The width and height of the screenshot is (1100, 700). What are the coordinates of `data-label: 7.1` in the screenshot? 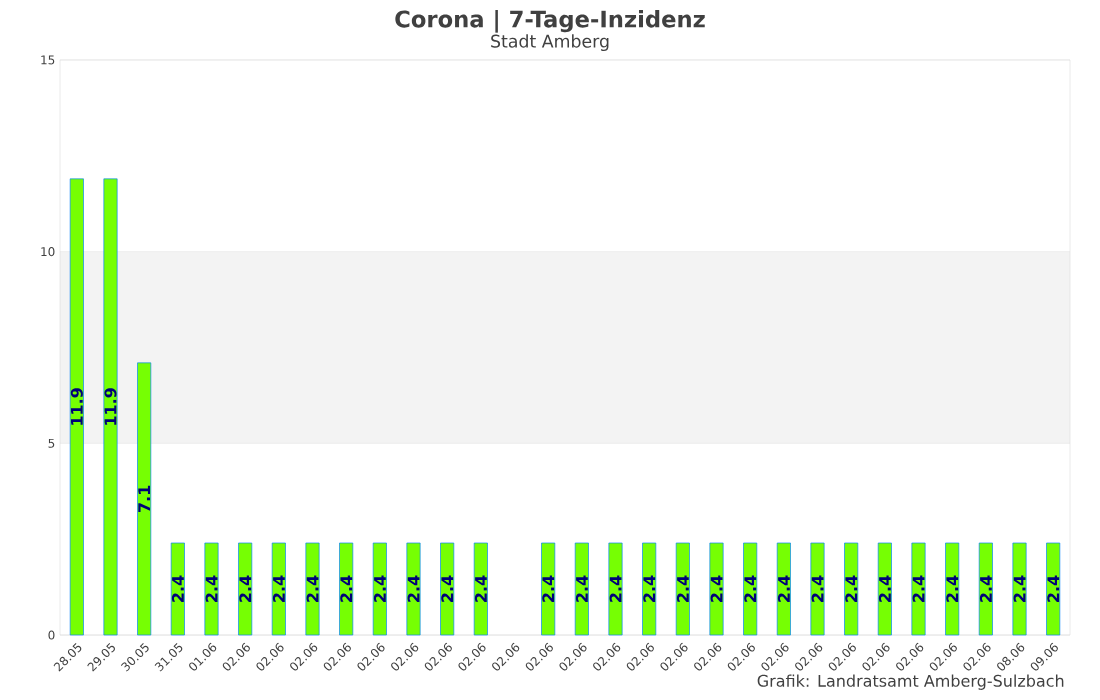 It's located at (144, 499).